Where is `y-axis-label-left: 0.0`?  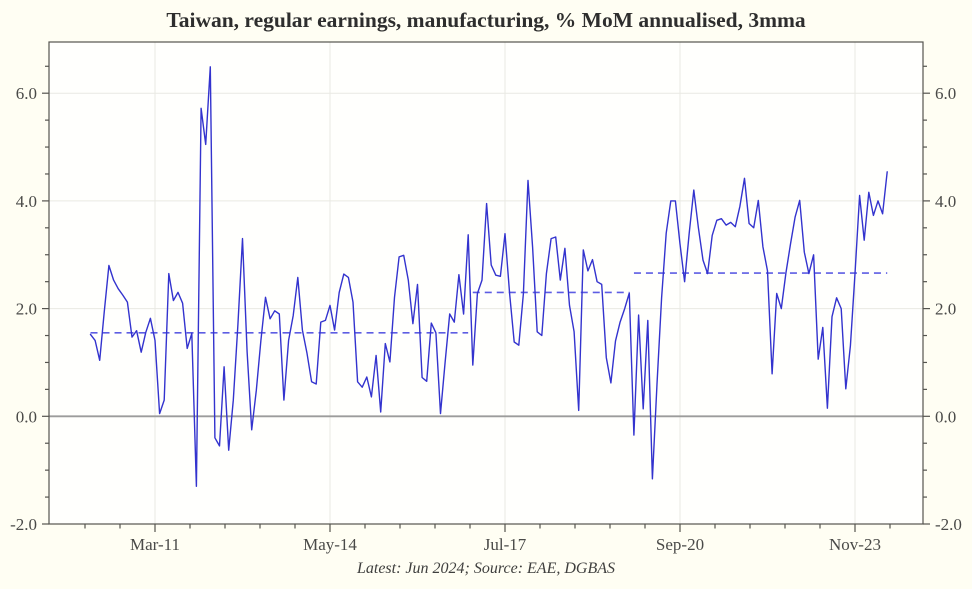 y-axis-label-left: 0.0 is located at coordinates (26, 416).